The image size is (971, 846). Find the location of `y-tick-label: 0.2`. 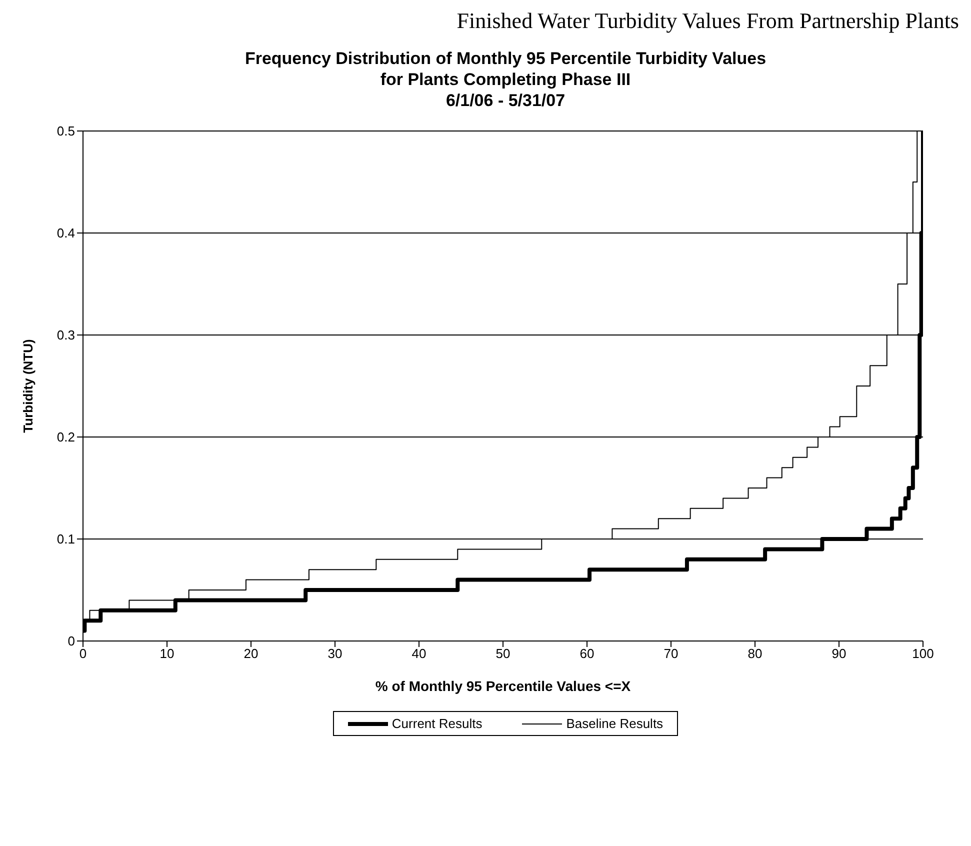

y-tick-label: 0.2 is located at coordinates (65, 437).